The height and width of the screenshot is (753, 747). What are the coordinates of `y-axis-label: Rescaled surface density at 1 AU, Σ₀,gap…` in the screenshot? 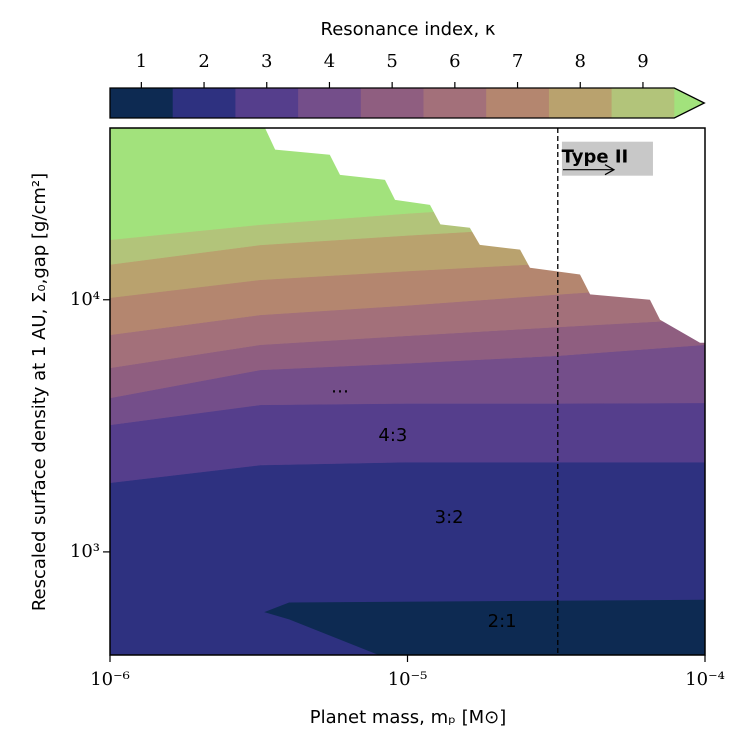 It's located at (39, 392).